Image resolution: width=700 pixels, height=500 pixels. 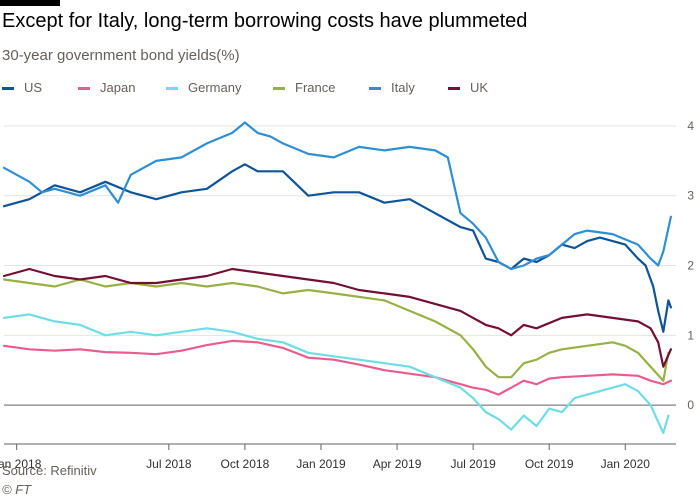 I want to click on x-tick-label: Jul 2019, so click(x=473, y=464).